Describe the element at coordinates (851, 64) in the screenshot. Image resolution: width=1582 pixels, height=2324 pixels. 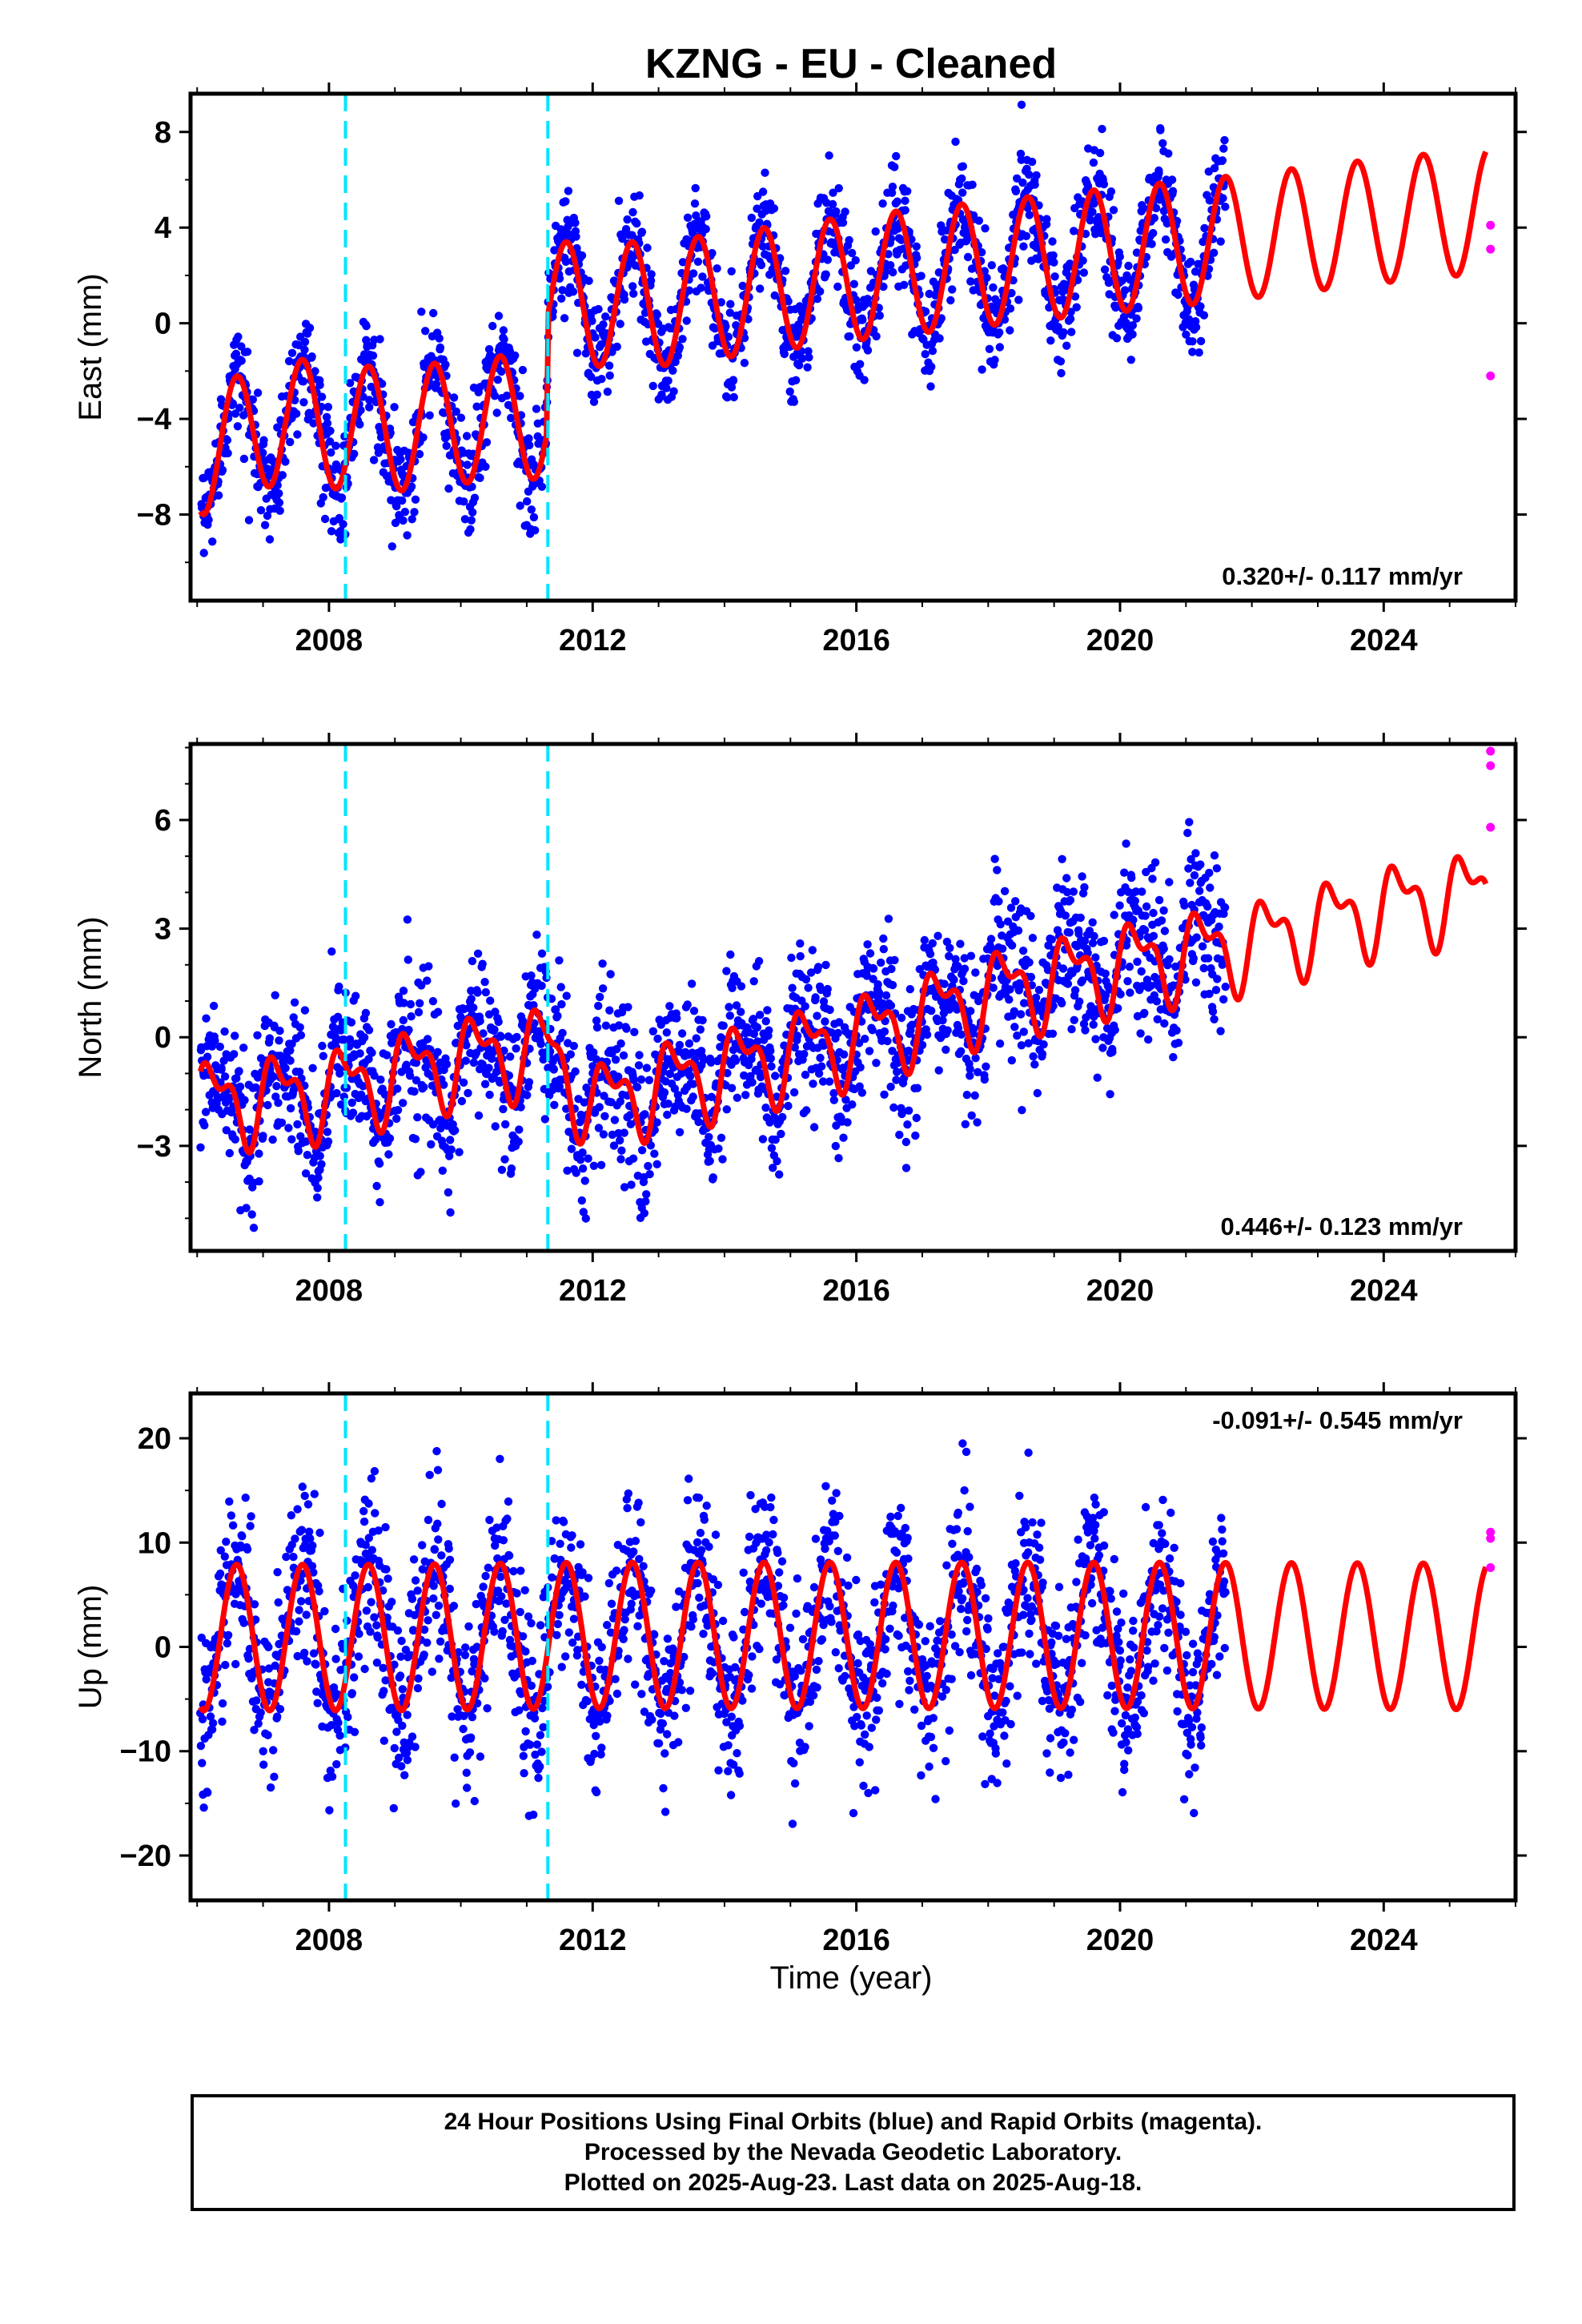
I see `chart-title: KZNG - EU - Cleaned` at that location.